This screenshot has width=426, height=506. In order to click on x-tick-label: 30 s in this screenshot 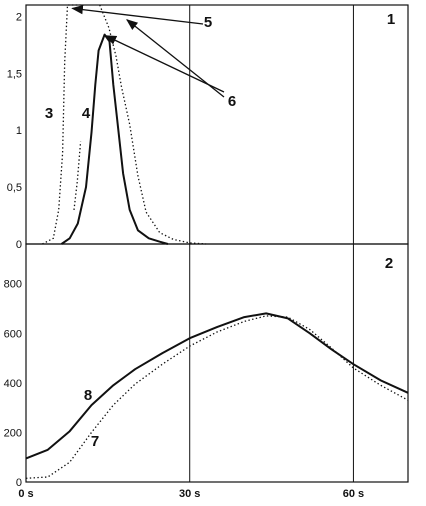, I will do `click(189, 494)`.